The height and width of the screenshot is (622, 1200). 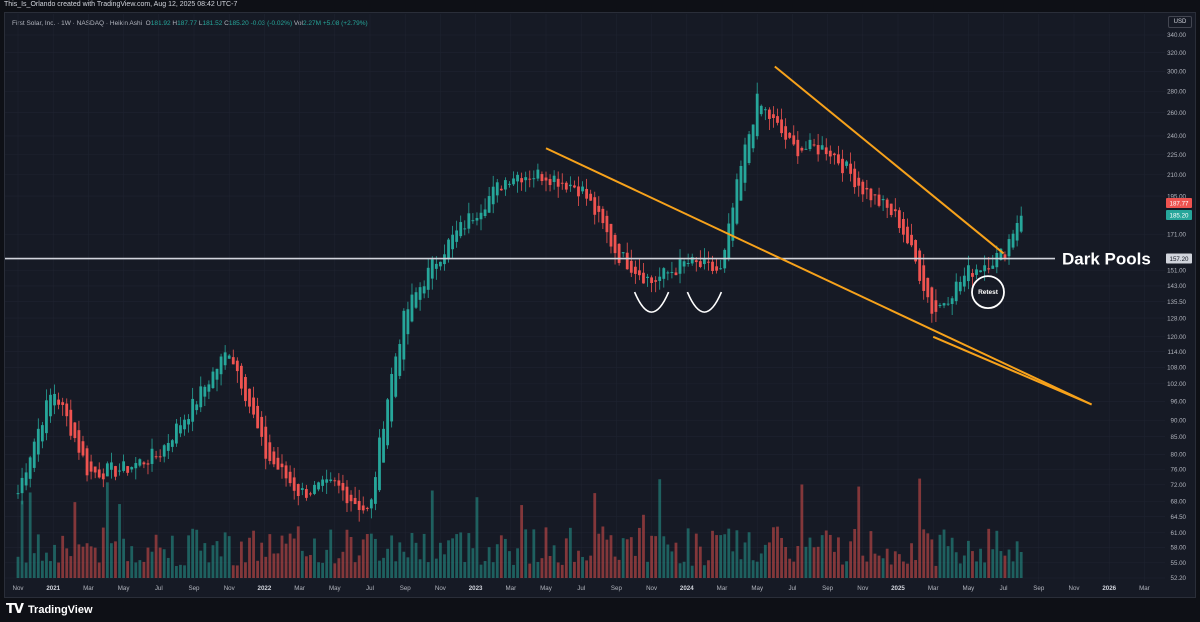 I want to click on brand-name: TradingView, so click(x=60, y=609).